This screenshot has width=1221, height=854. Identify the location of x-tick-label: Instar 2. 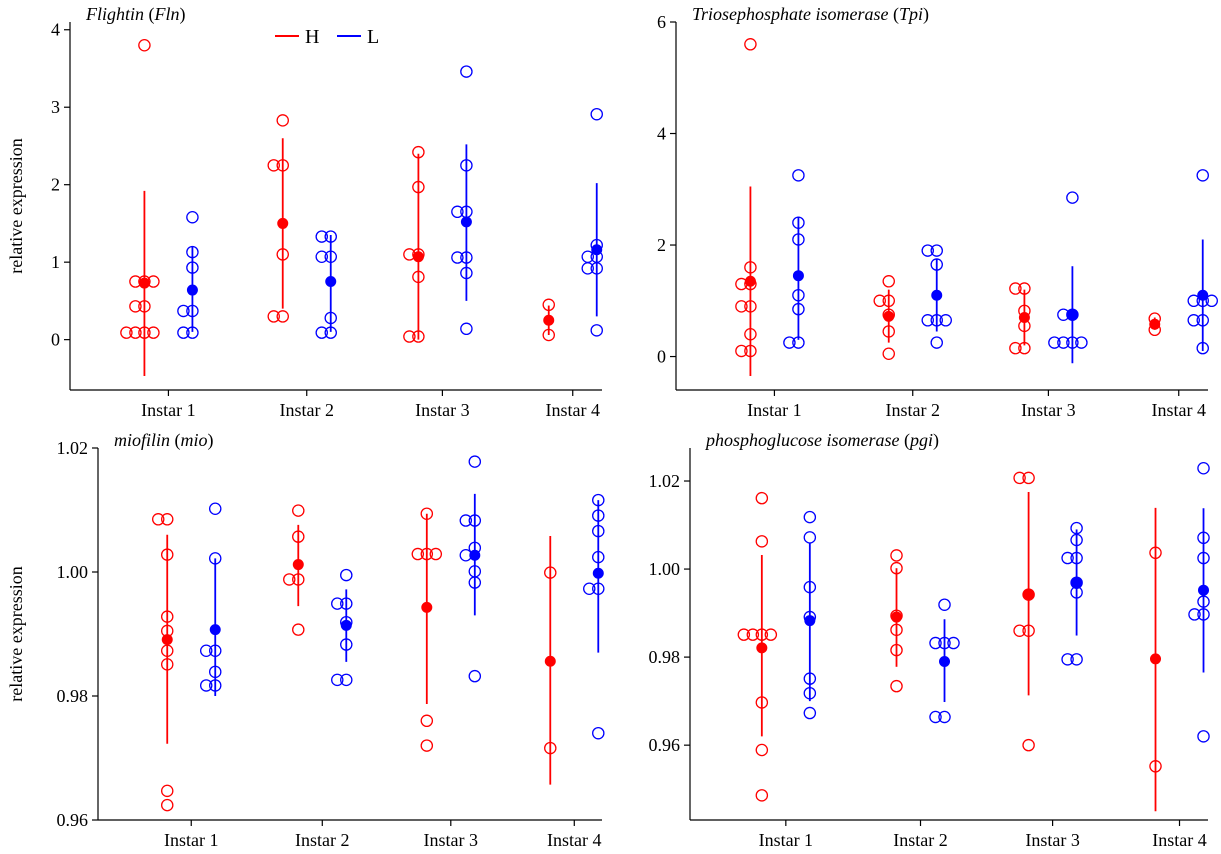
(912, 410).